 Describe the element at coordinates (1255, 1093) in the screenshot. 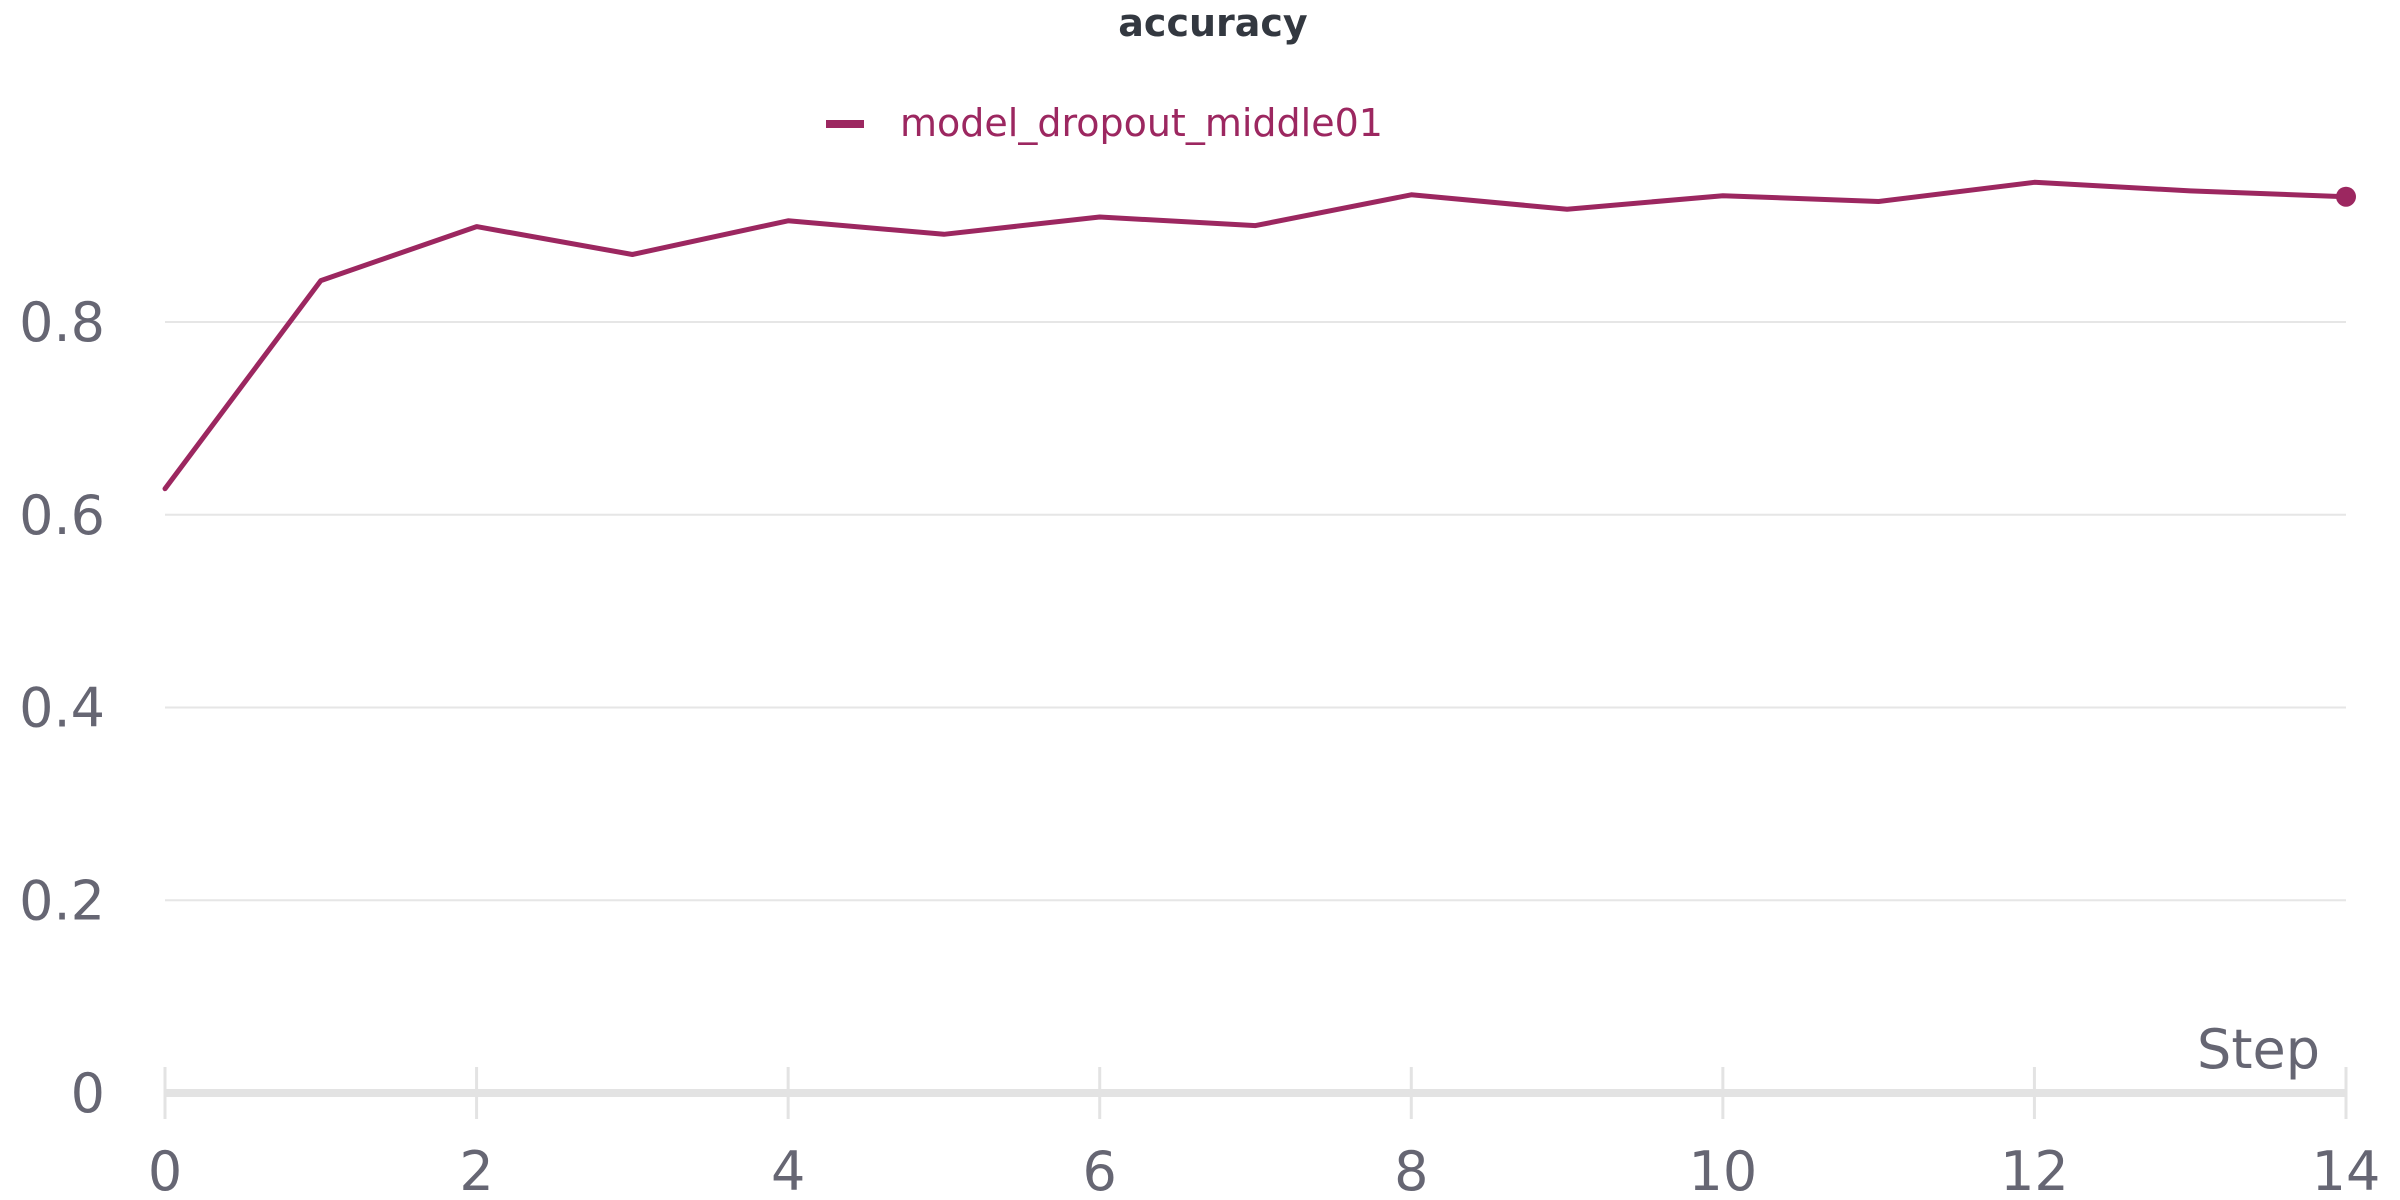

I see `x-axis` at that location.